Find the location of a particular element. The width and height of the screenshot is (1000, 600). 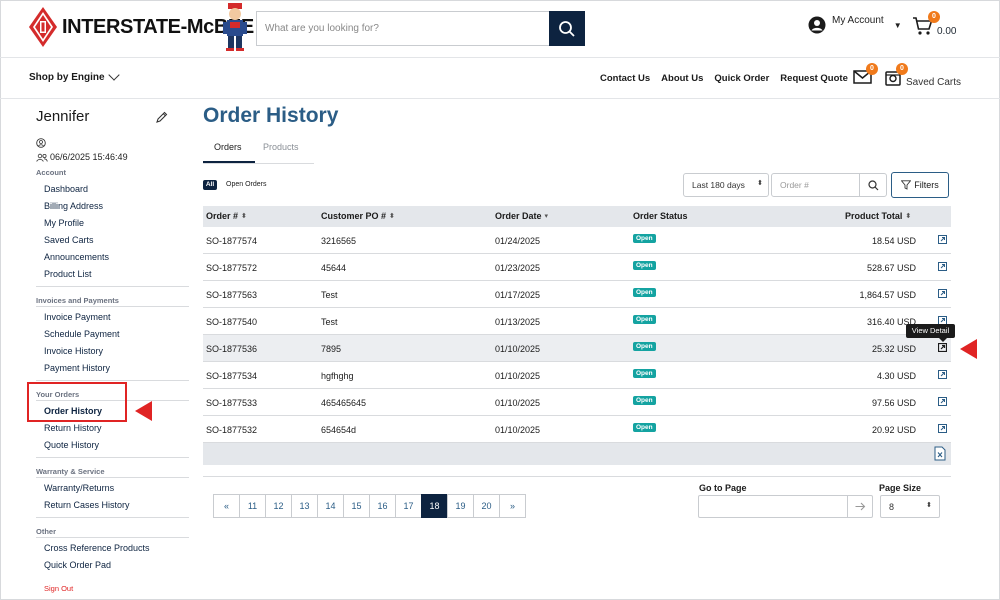

date-range-select: Last 180 days ⬍ is located at coordinates (726, 185).